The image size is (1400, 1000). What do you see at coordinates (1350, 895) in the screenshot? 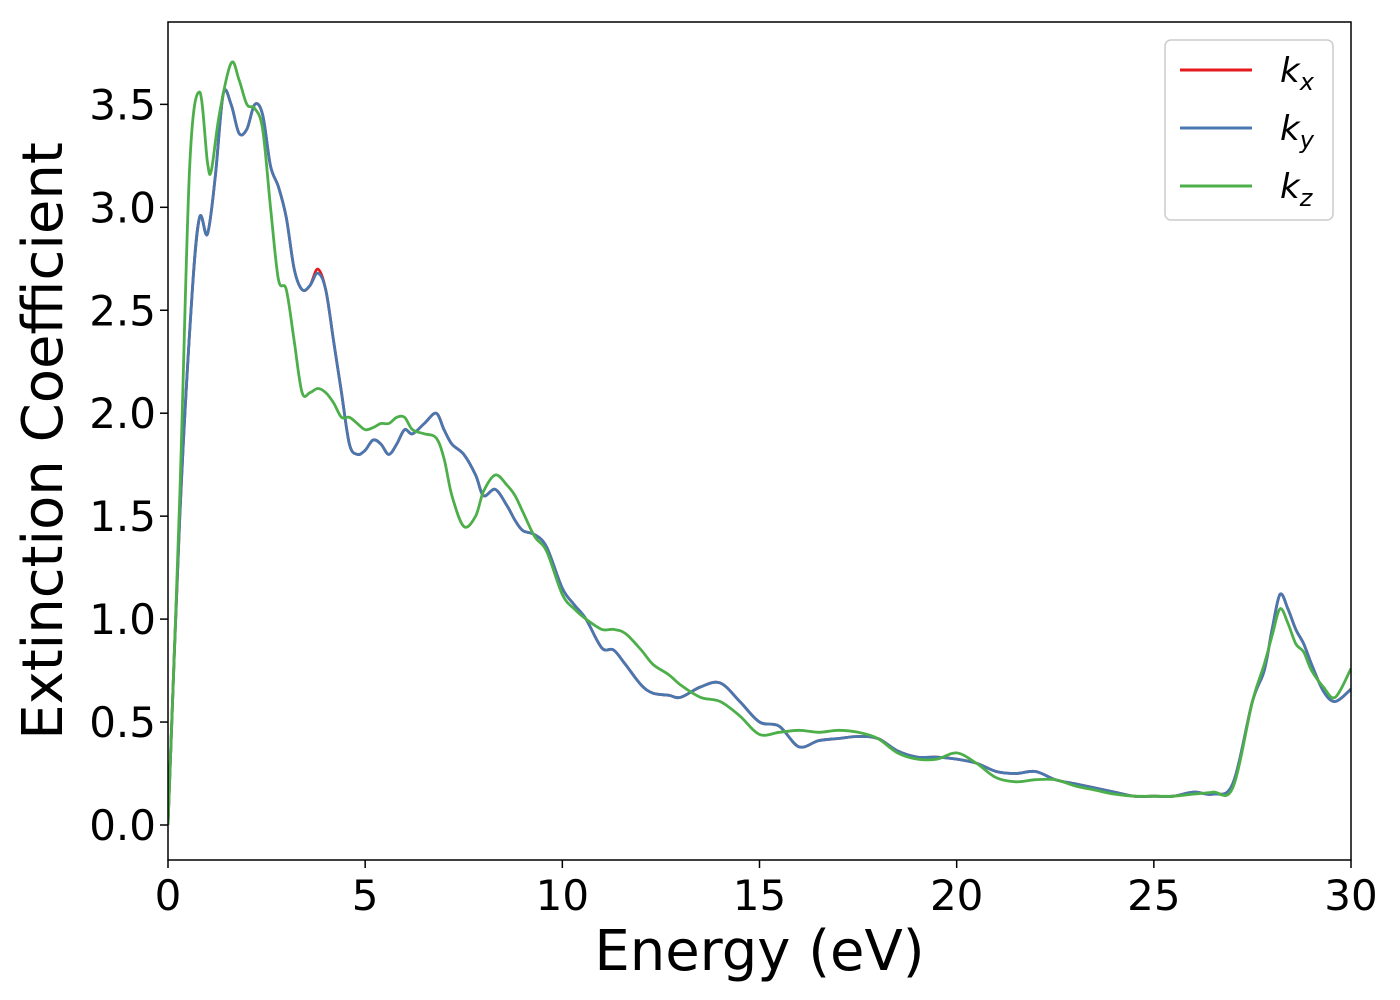
I see `x-tick-label: 30` at bounding box center [1350, 895].